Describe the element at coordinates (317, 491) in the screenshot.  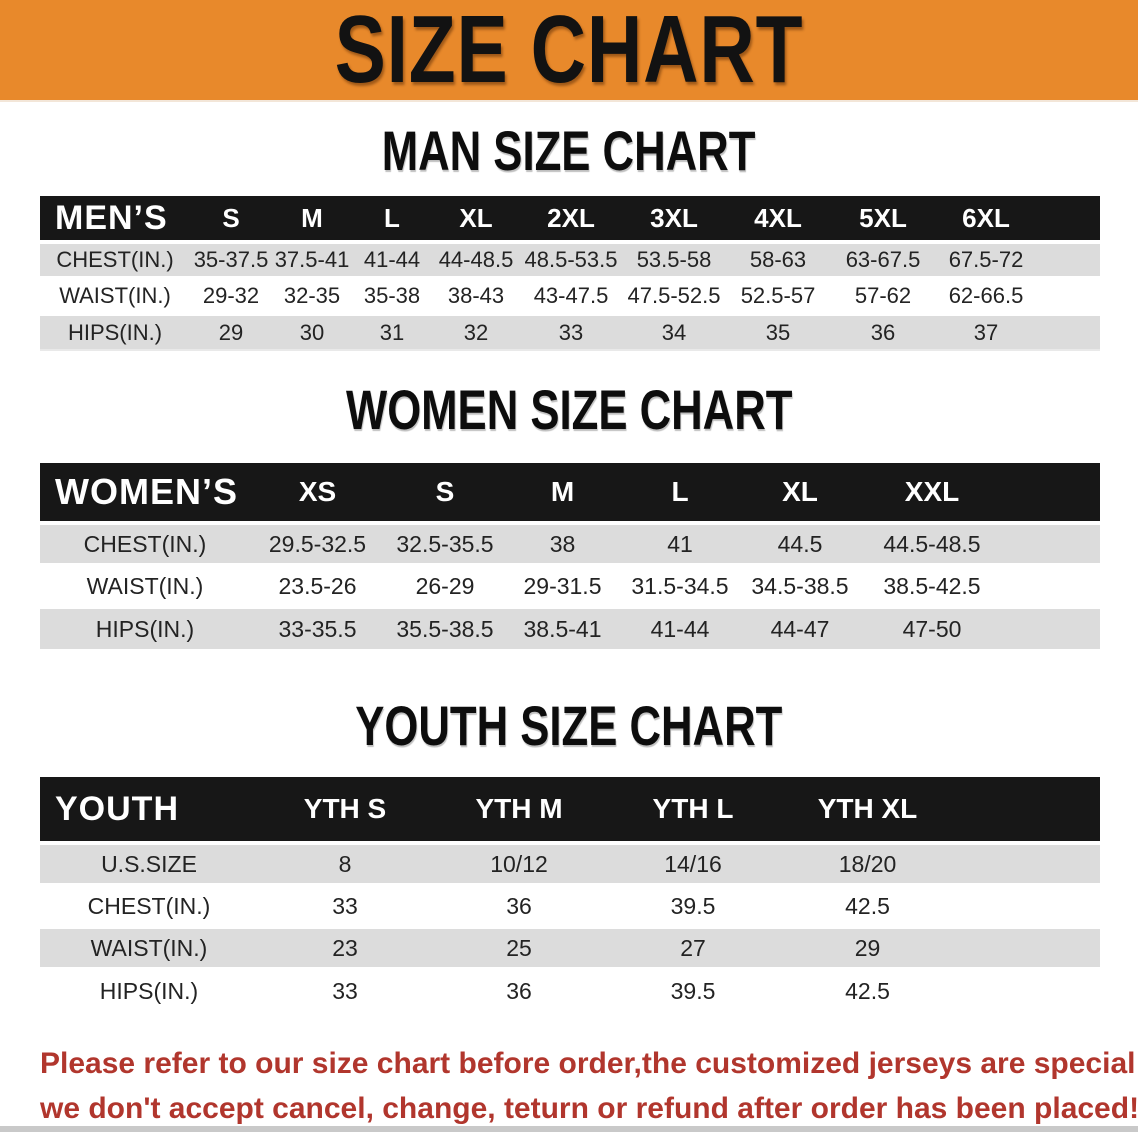
I see `column-header: XS` at that location.